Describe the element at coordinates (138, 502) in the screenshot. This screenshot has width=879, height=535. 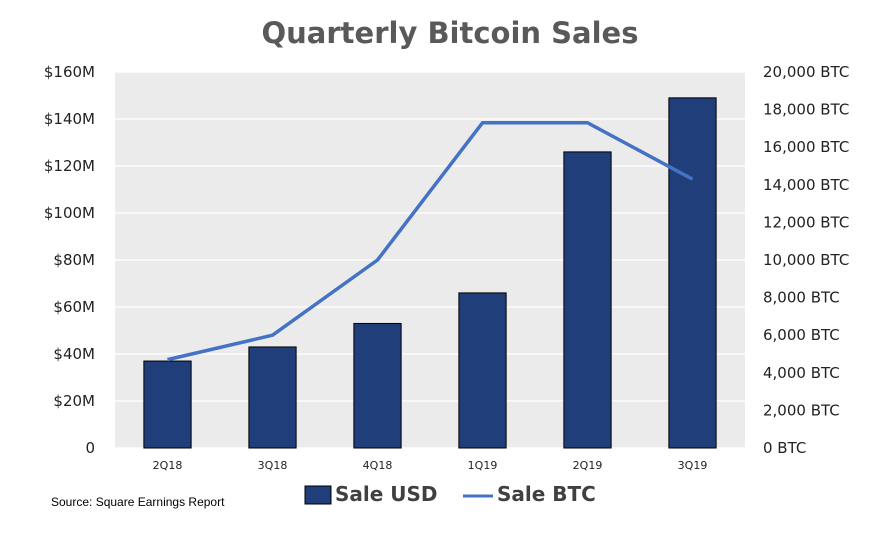
I see `source-note: Source: Square Earnings Report` at that location.